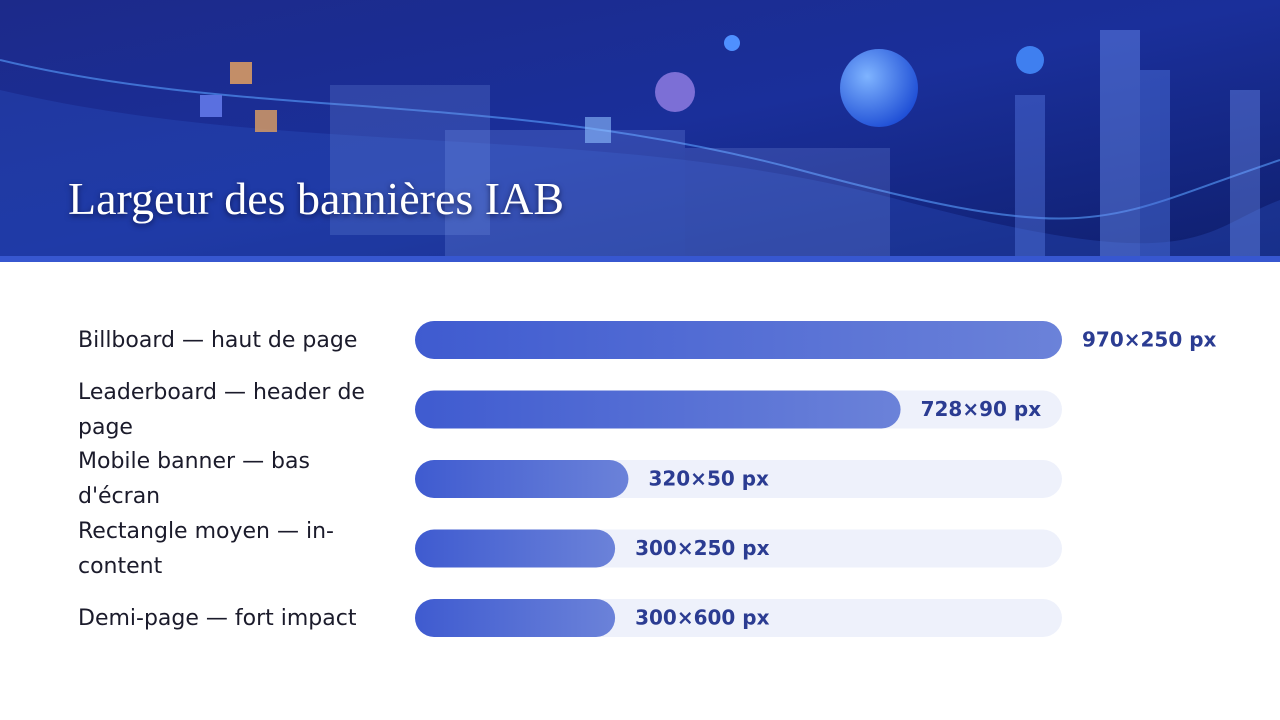  I want to click on slide-title: Largeur des bannières IAB, so click(316, 198).